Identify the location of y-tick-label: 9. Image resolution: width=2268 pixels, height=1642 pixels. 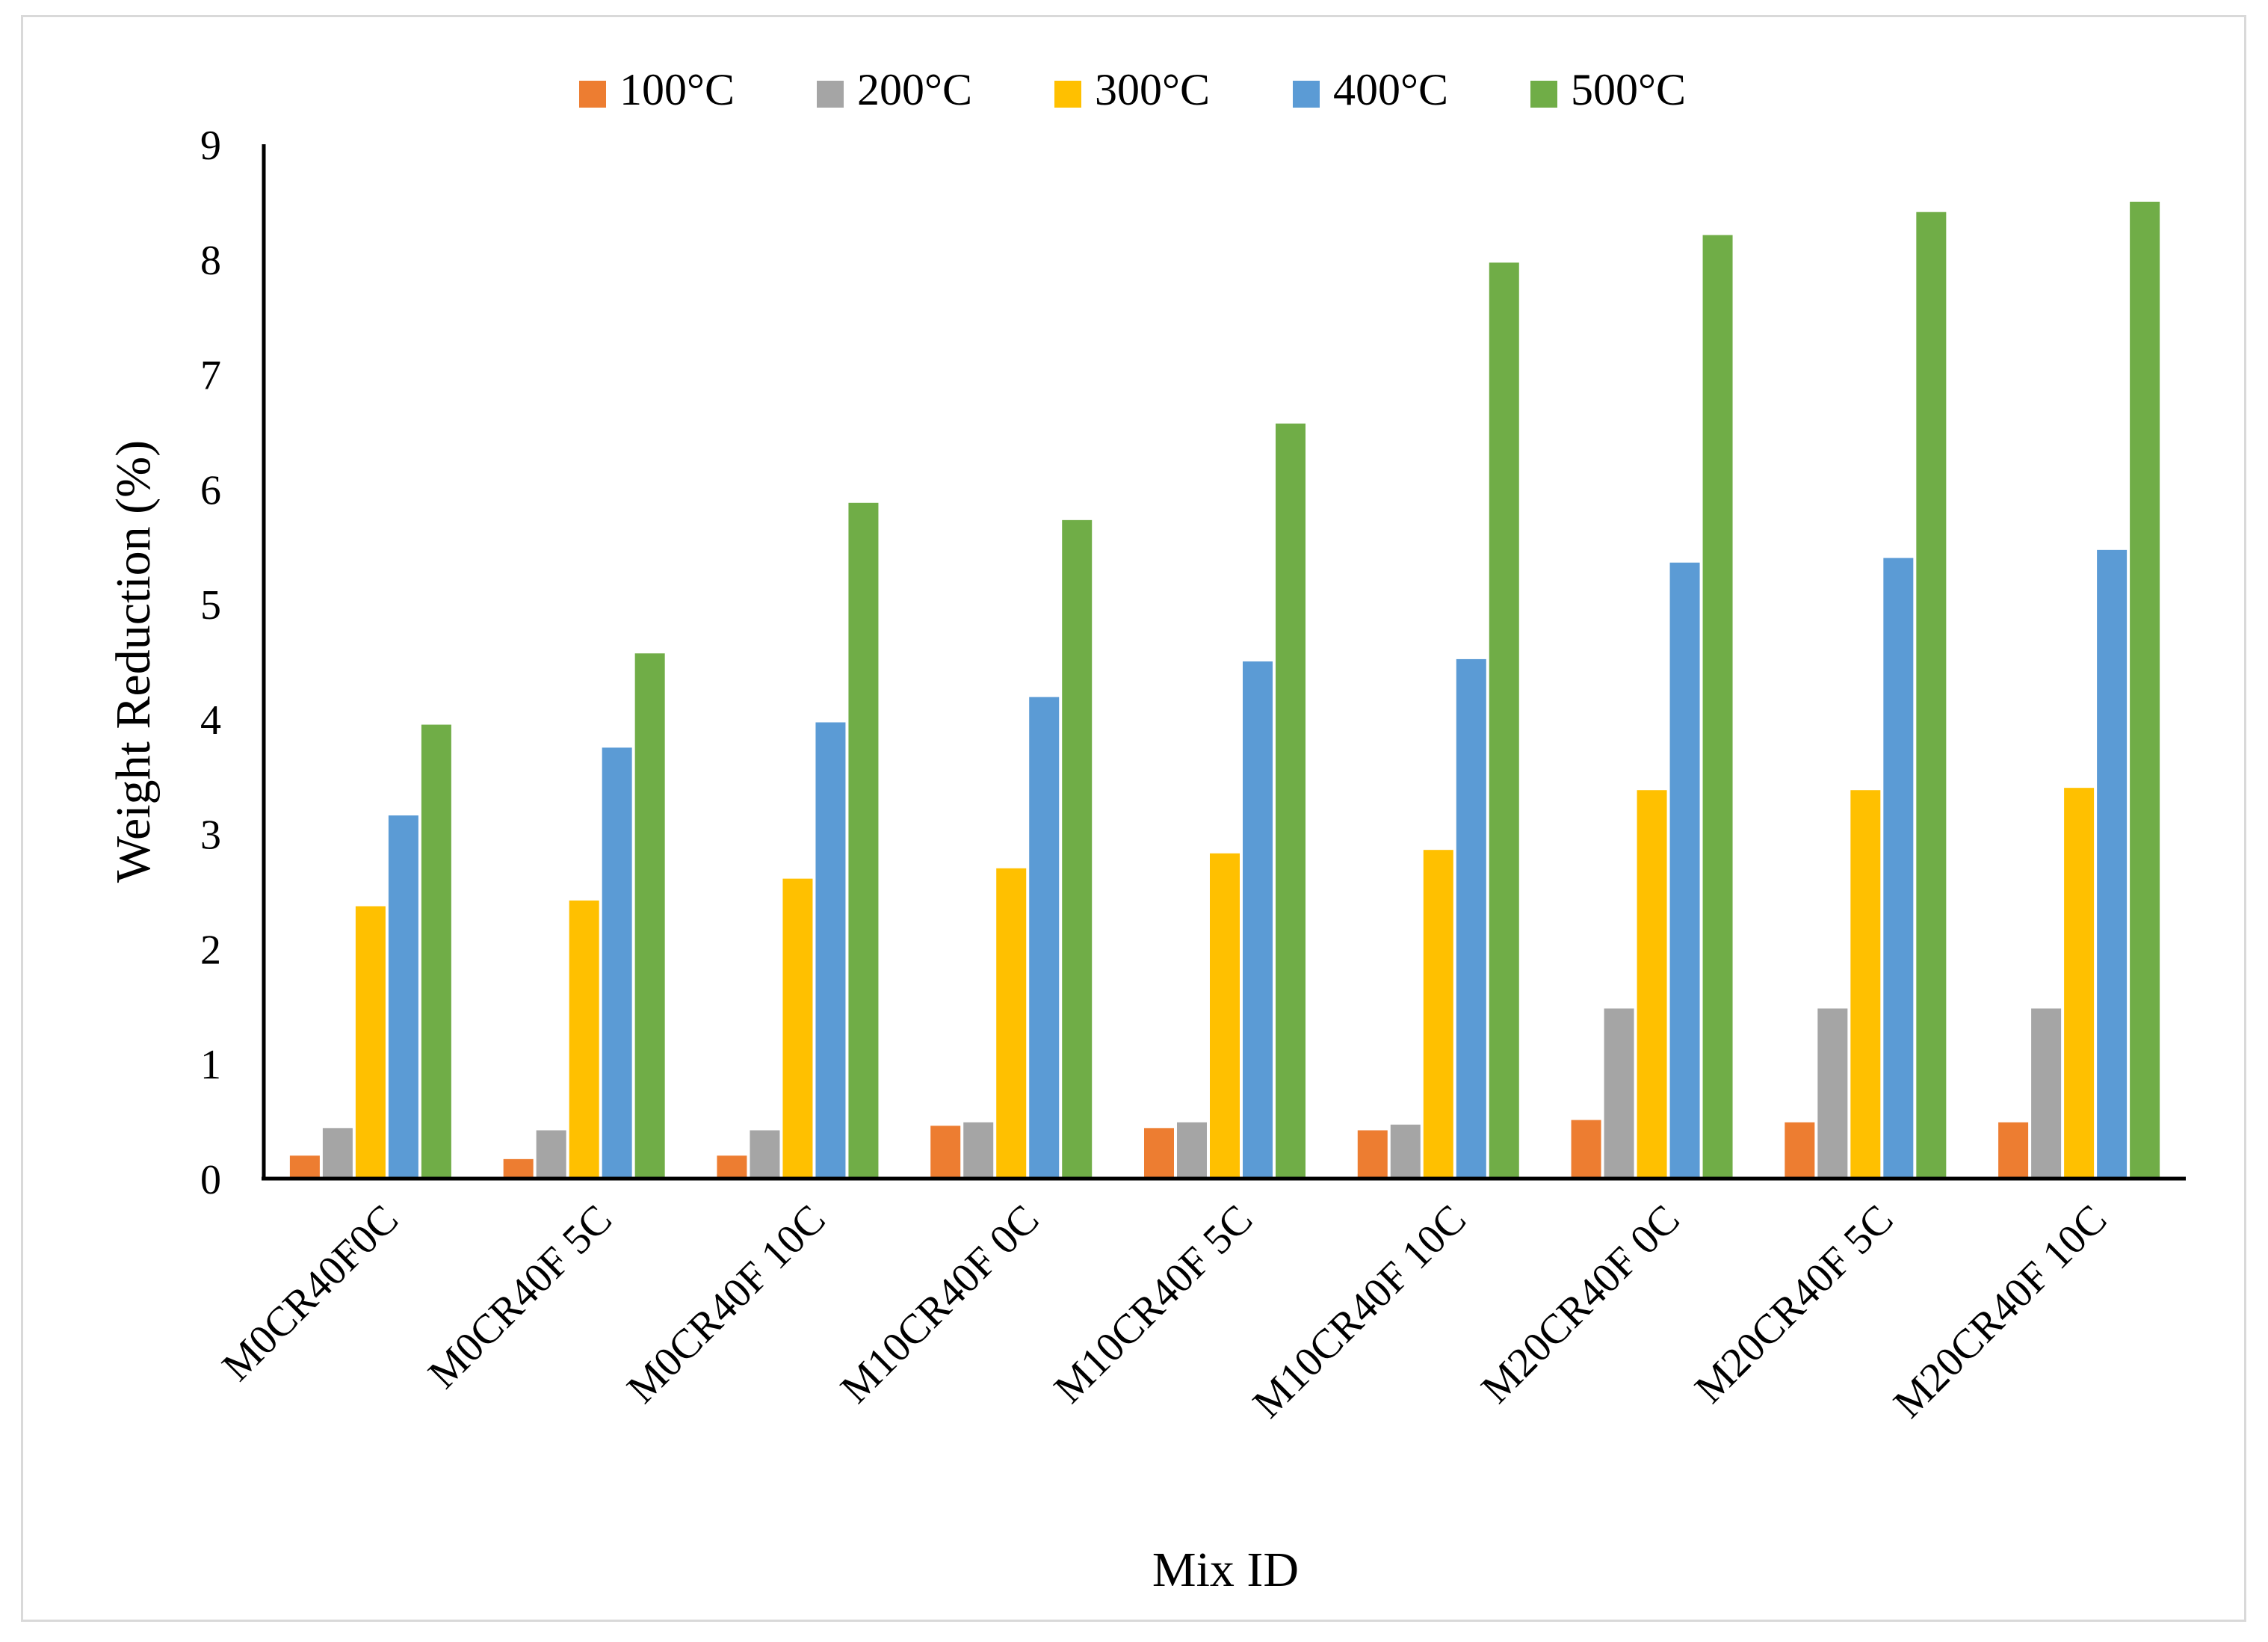
(210, 146).